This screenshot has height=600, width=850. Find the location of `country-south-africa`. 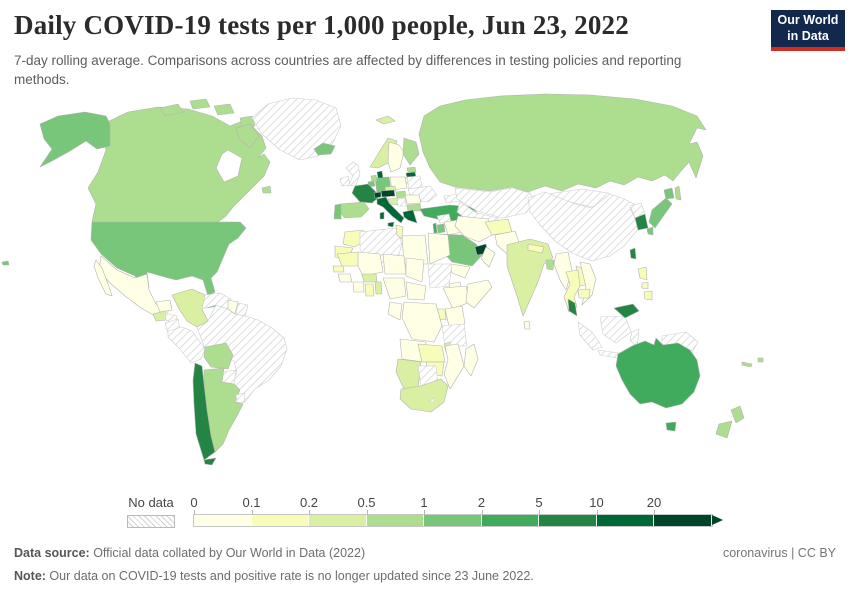

country-south-africa is located at coordinates (424, 395).